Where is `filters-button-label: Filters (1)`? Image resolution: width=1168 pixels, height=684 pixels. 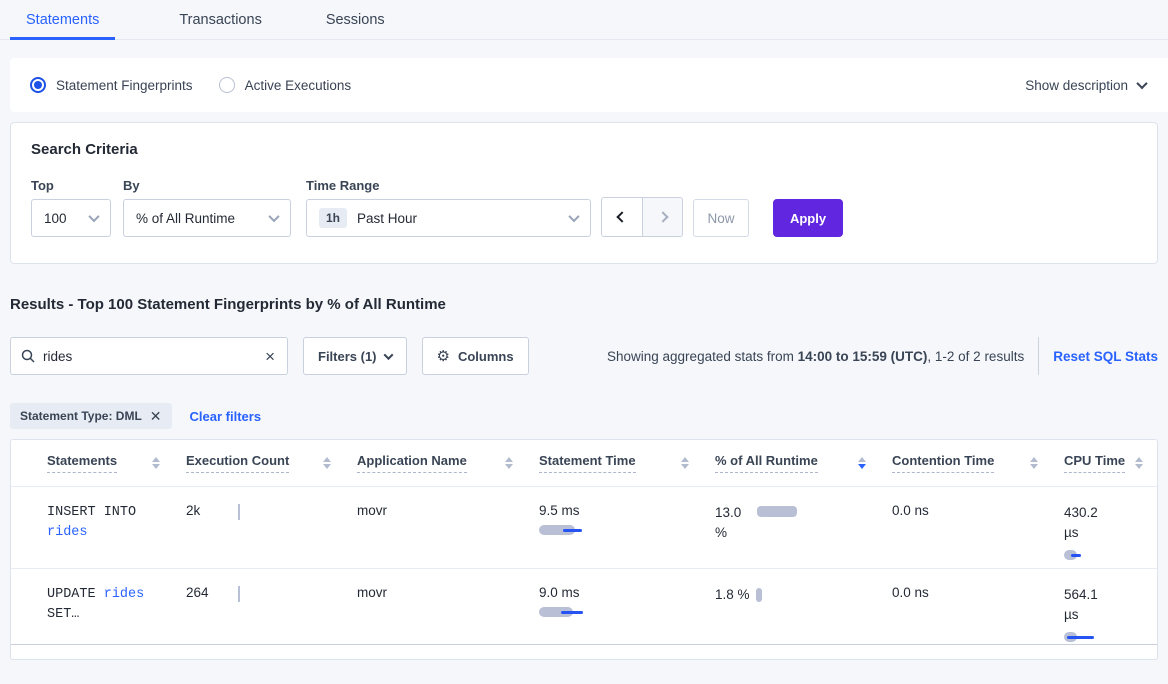 filters-button-label: Filters (1) is located at coordinates (347, 356).